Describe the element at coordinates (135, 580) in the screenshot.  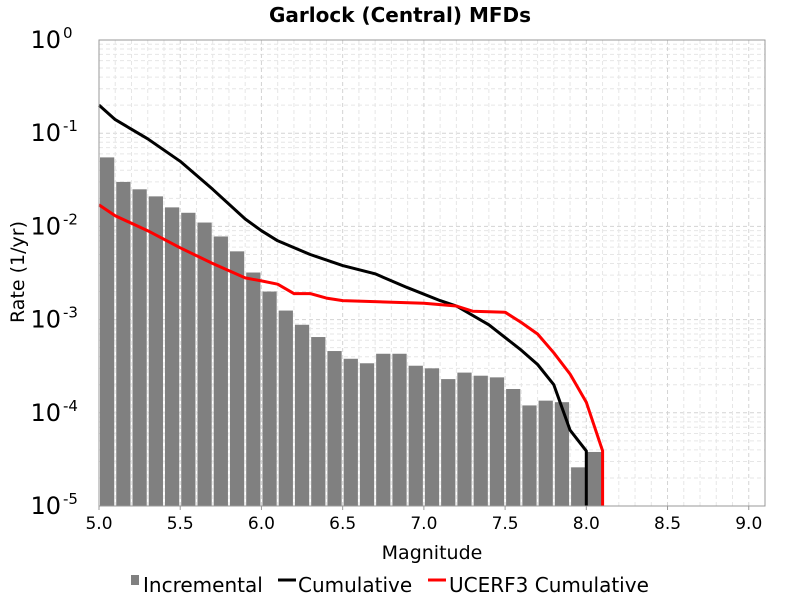
I see `legend-swatch-incremental` at that location.